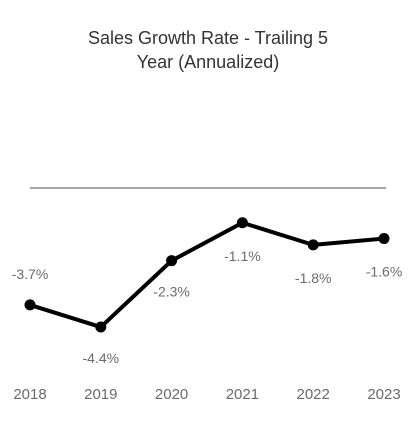 The height and width of the screenshot is (430, 416). I want to click on chart-title-line-1: Sales Growth Rate - Trailing 5, so click(208, 38).